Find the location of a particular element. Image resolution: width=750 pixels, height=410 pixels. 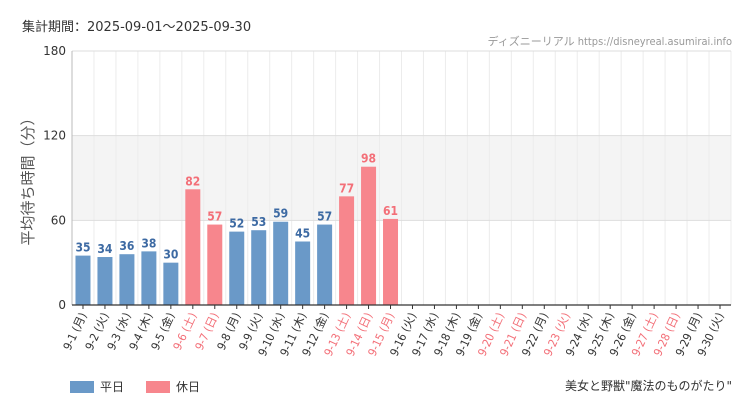

legend-swatch-weekday is located at coordinates (82, 386).